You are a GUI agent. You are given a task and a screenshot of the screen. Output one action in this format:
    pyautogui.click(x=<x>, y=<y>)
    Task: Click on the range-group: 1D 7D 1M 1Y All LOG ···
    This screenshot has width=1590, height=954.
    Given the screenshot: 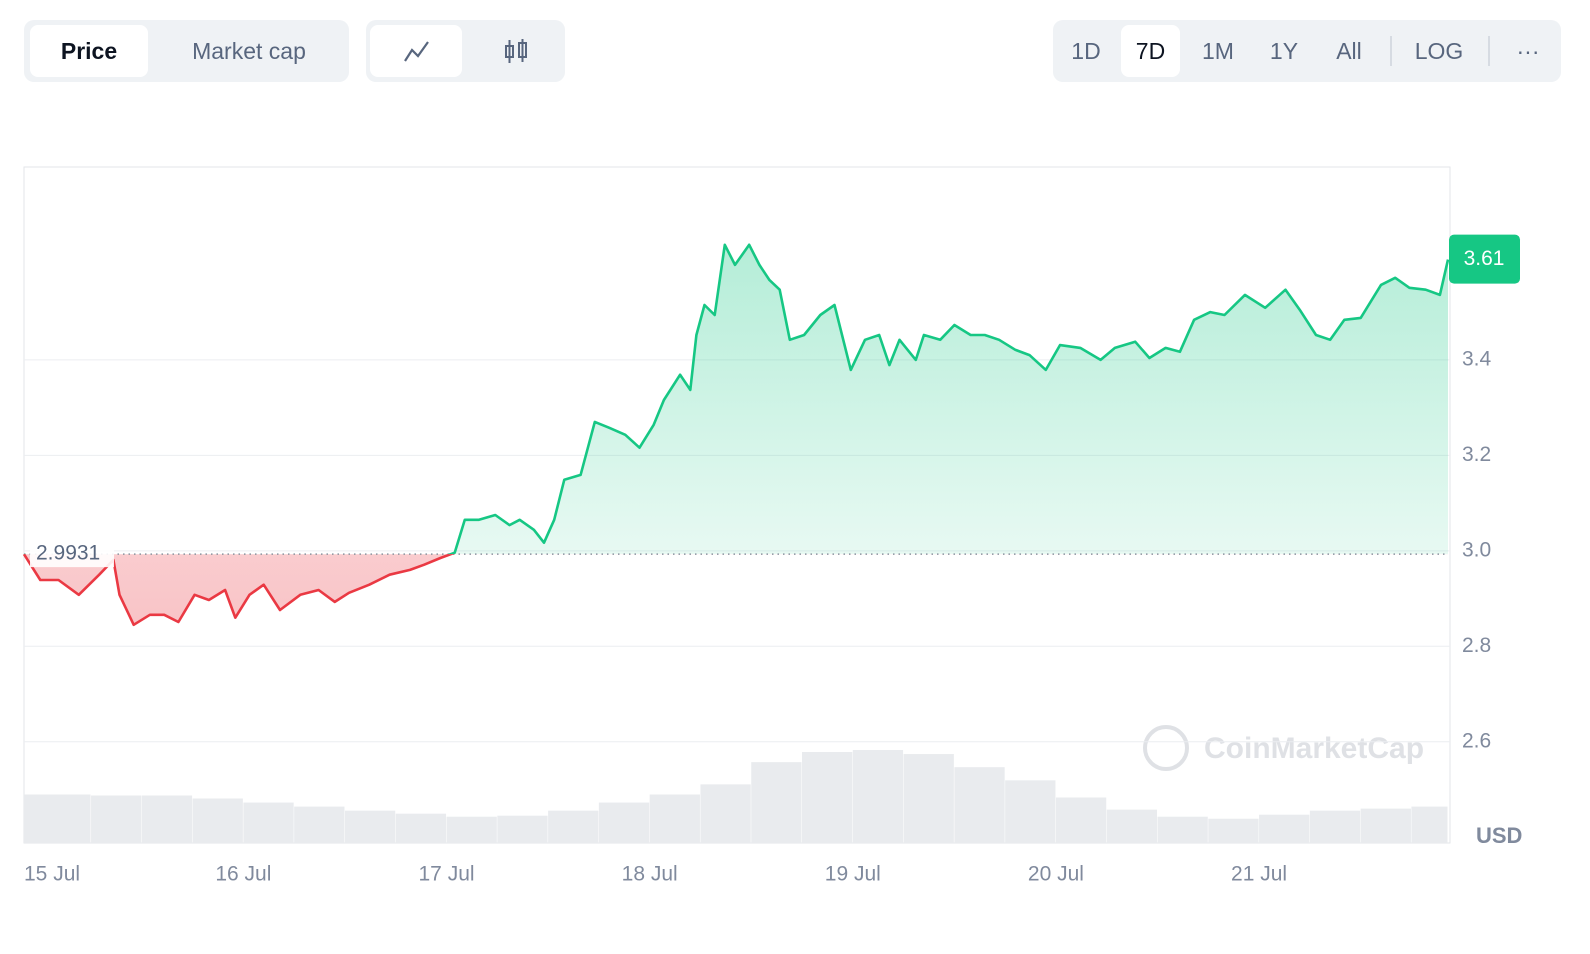 What is the action you would take?
    pyautogui.click(x=1307, y=51)
    